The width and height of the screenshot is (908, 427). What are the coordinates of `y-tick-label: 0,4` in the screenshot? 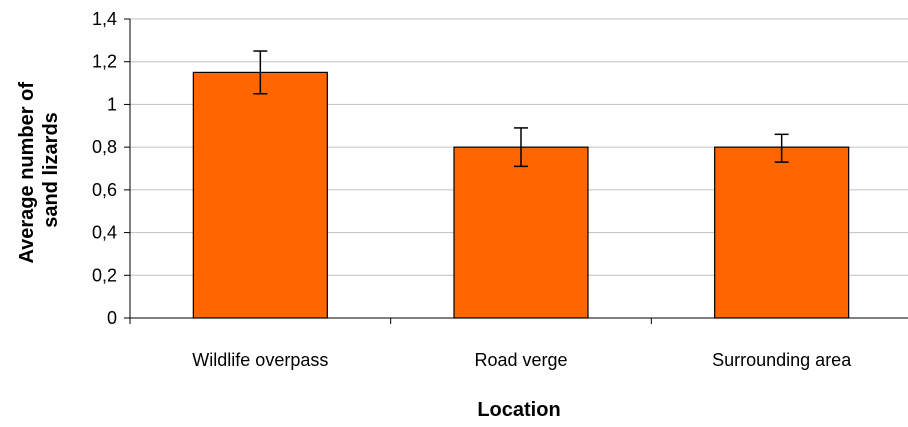 It's located at (104, 233).